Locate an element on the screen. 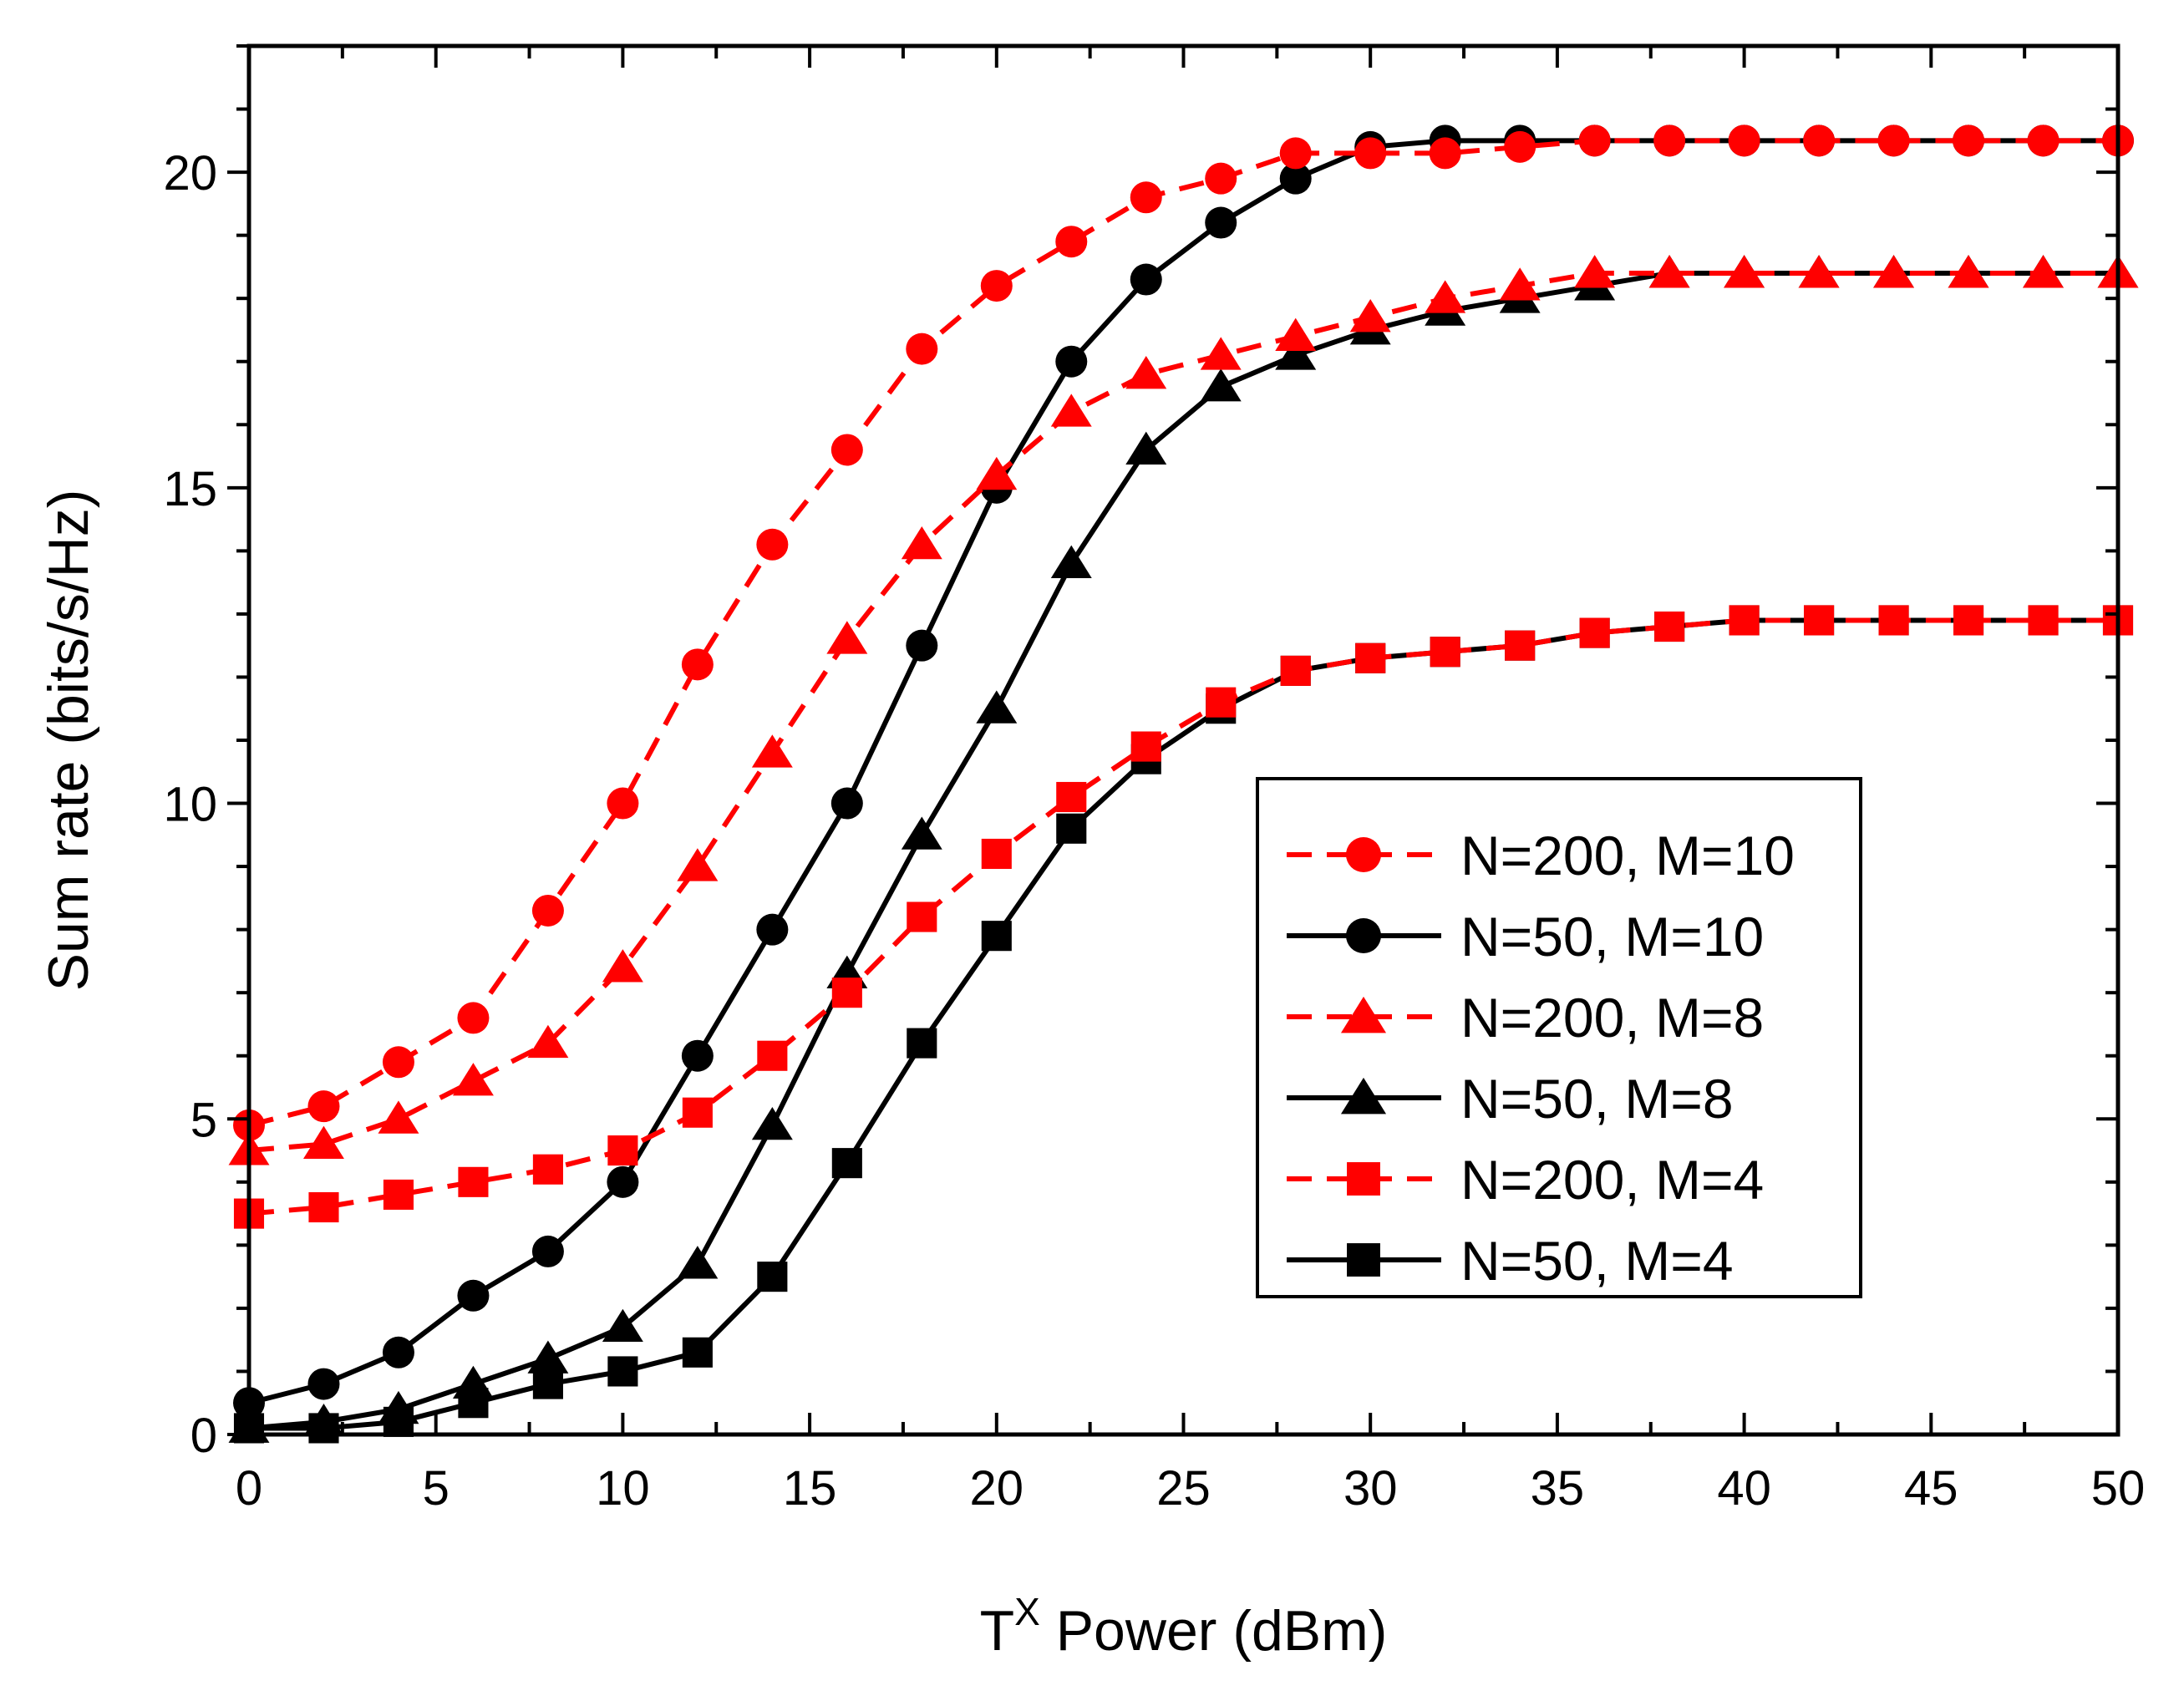 The width and height of the screenshot is (2184, 1696). legend-item: N=200, M=4 is located at coordinates (1525, 1180).